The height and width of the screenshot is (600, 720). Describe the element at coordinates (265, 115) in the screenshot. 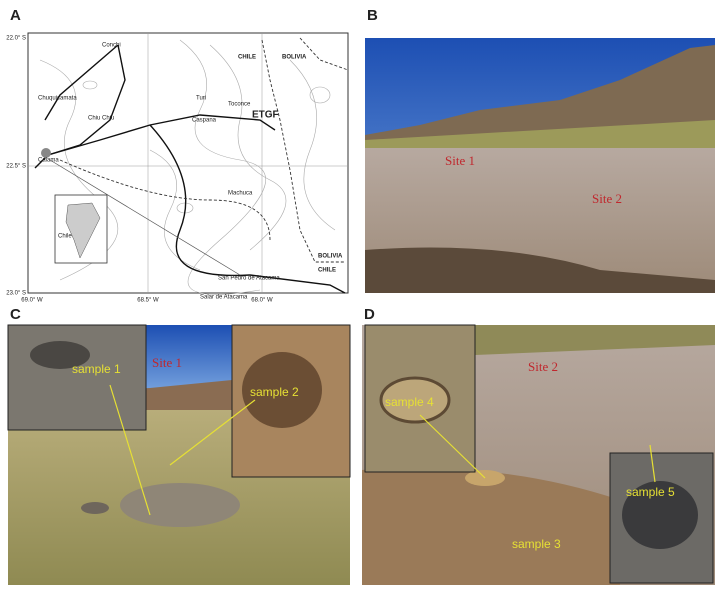

I see `place: ETGF` at that location.